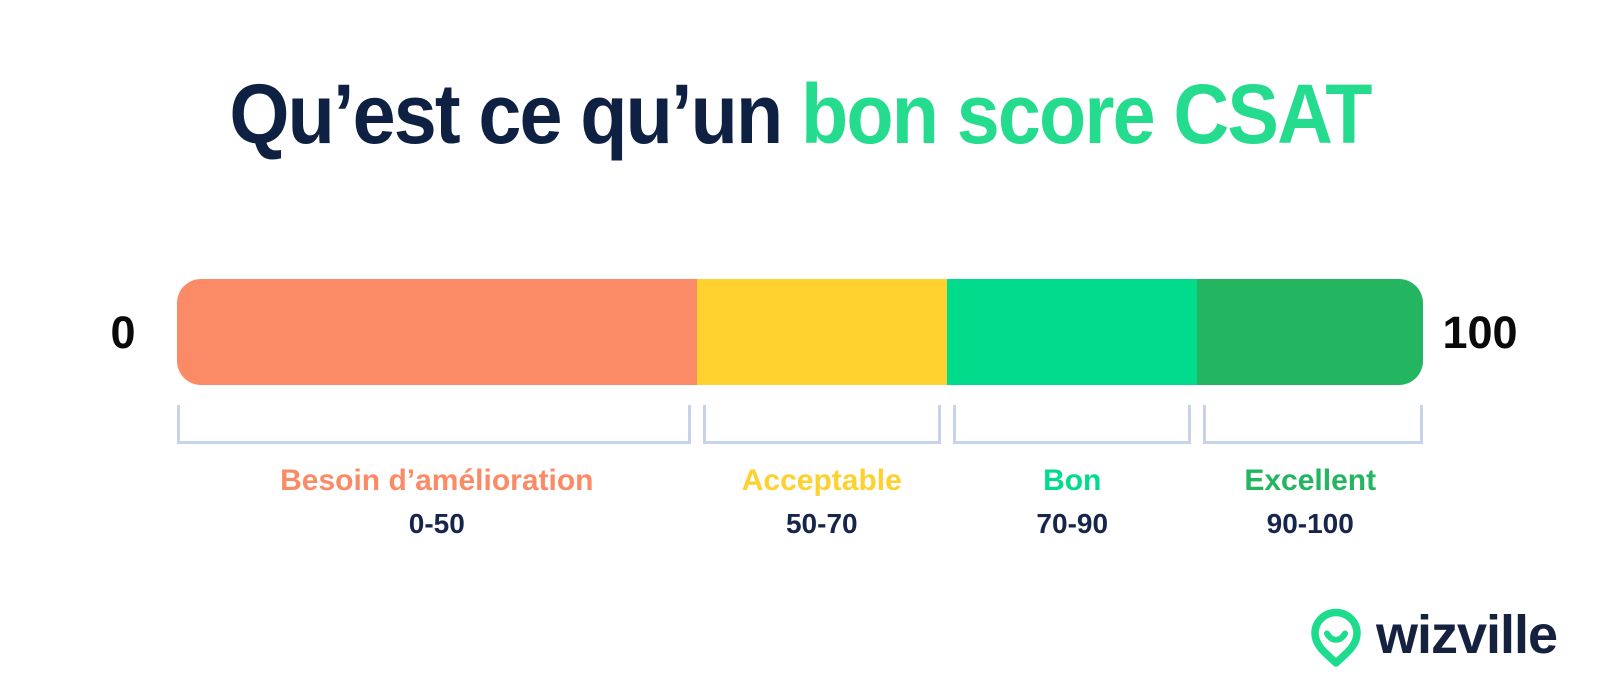  Describe the element at coordinates (1310, 480) in the screenshot. I see `label-segment-90-100: Excellent` at that location.